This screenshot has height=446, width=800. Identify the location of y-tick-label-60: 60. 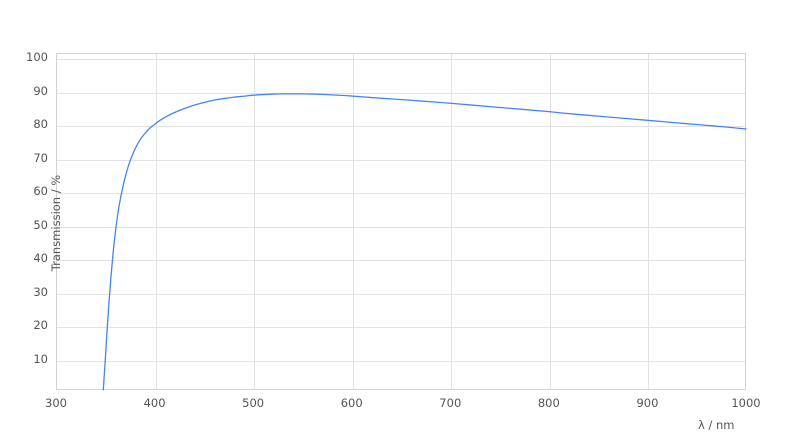
(40, 191).